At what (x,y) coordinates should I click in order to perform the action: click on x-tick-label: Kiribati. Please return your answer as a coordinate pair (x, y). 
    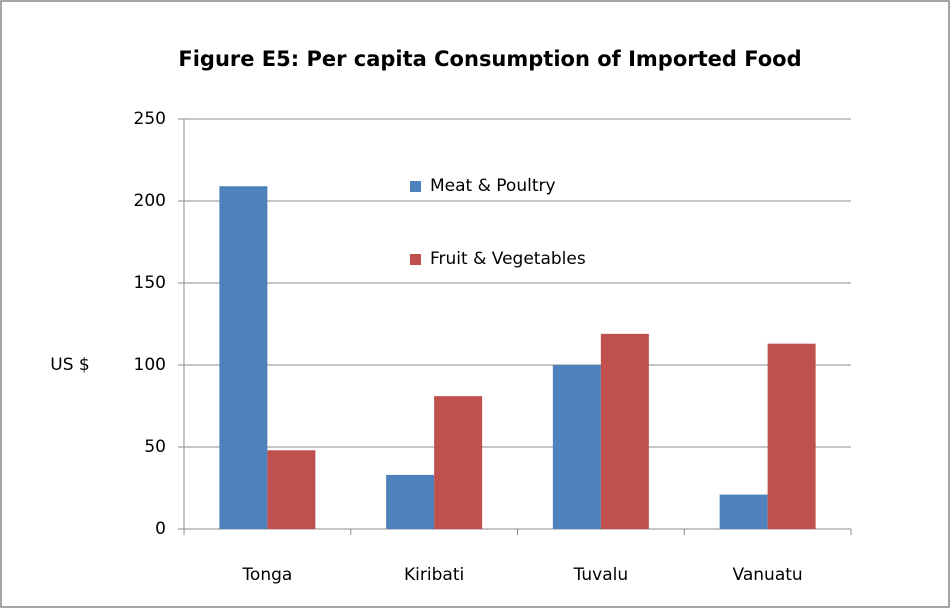
    Looking at the image, I should click on (434, 575).